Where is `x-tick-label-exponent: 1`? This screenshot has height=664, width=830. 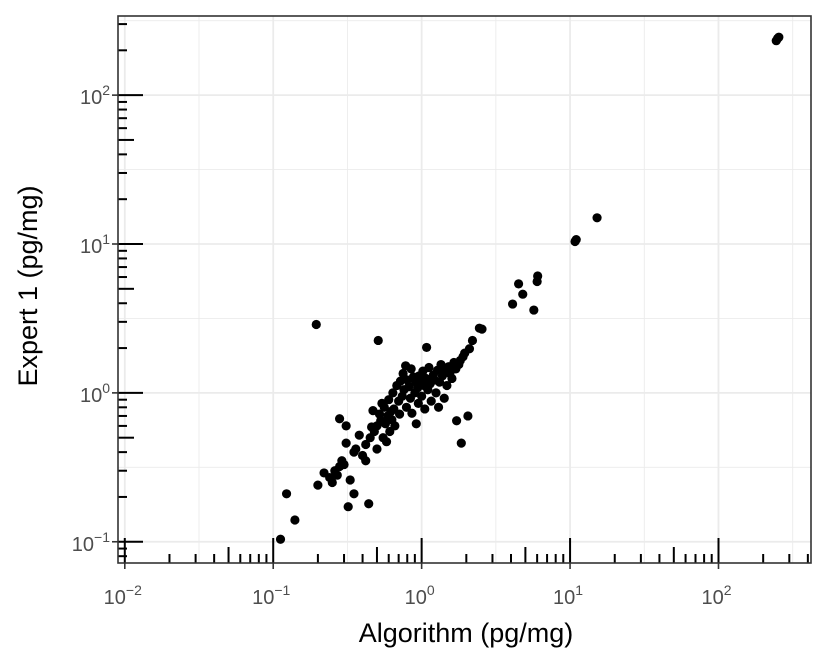
x-tick-label-exponent: 1 is located at coordinates (579, 590).